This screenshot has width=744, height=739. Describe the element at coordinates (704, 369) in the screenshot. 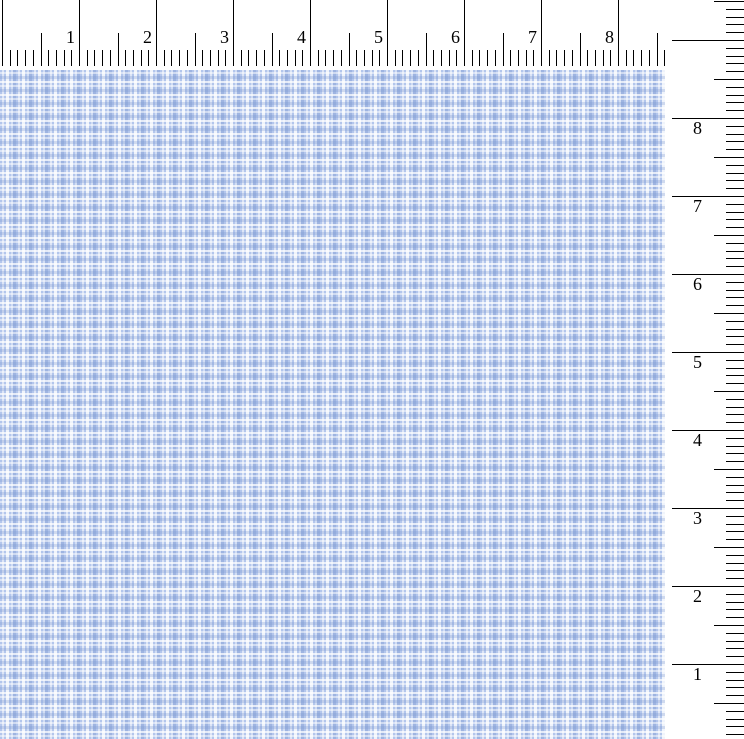

I see `vertical-ruler: 1 2 3 4 5 6 7 8` at that location.